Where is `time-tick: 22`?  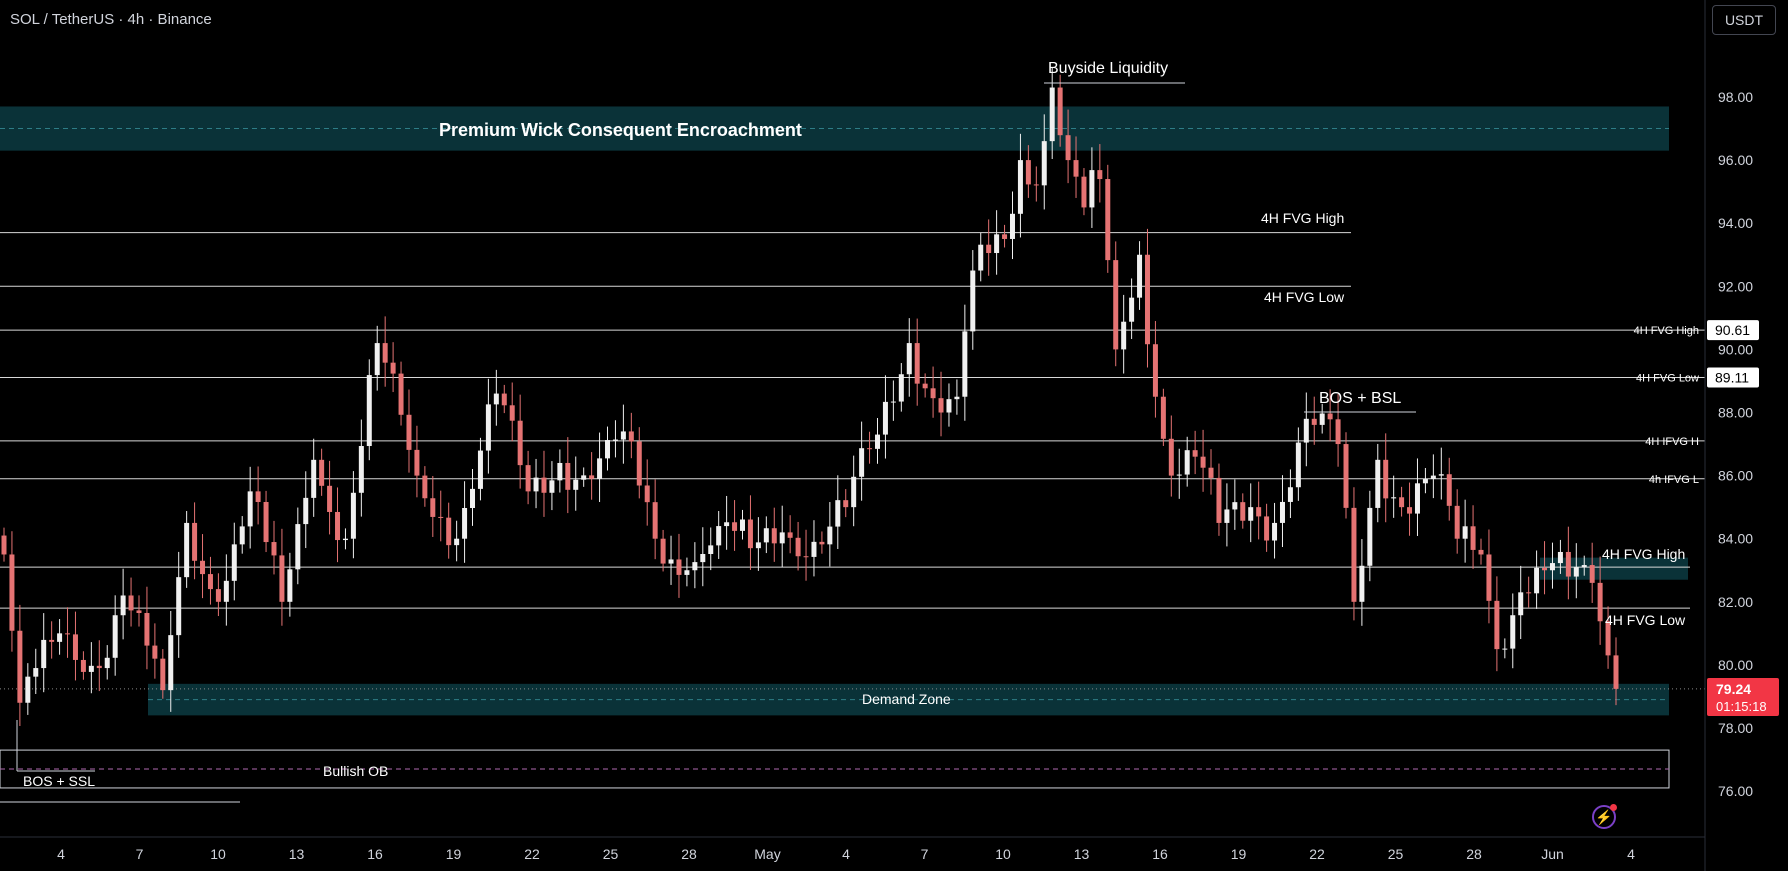 time-tick: 22 is located at coordinates (532, 854).